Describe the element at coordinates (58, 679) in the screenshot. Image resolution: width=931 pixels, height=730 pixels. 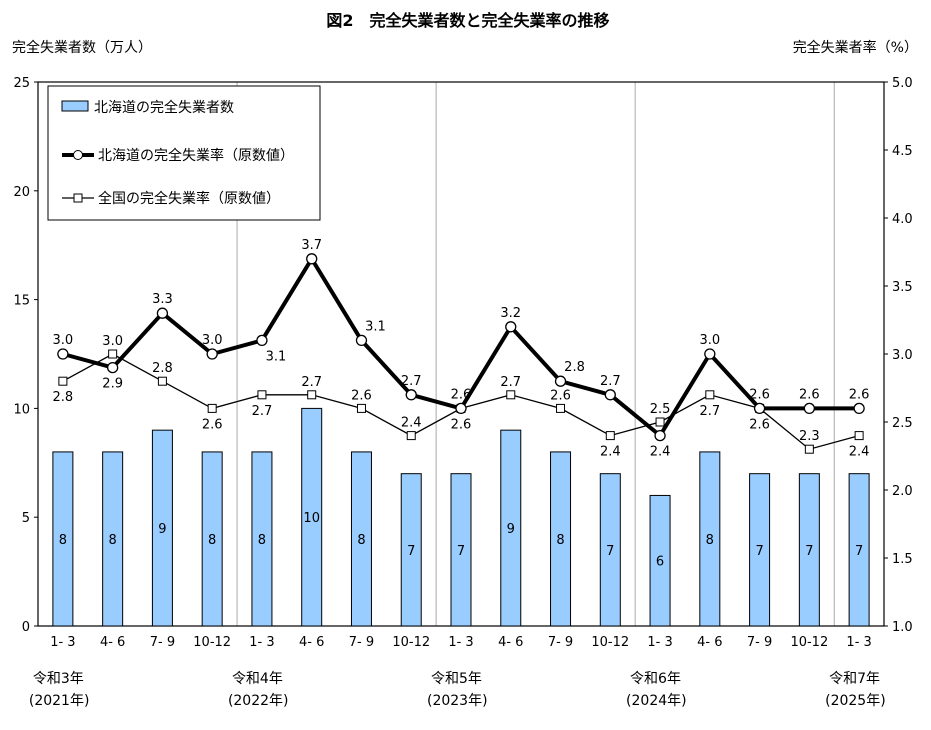
I see `year-era-label: 令和3年` at that location.